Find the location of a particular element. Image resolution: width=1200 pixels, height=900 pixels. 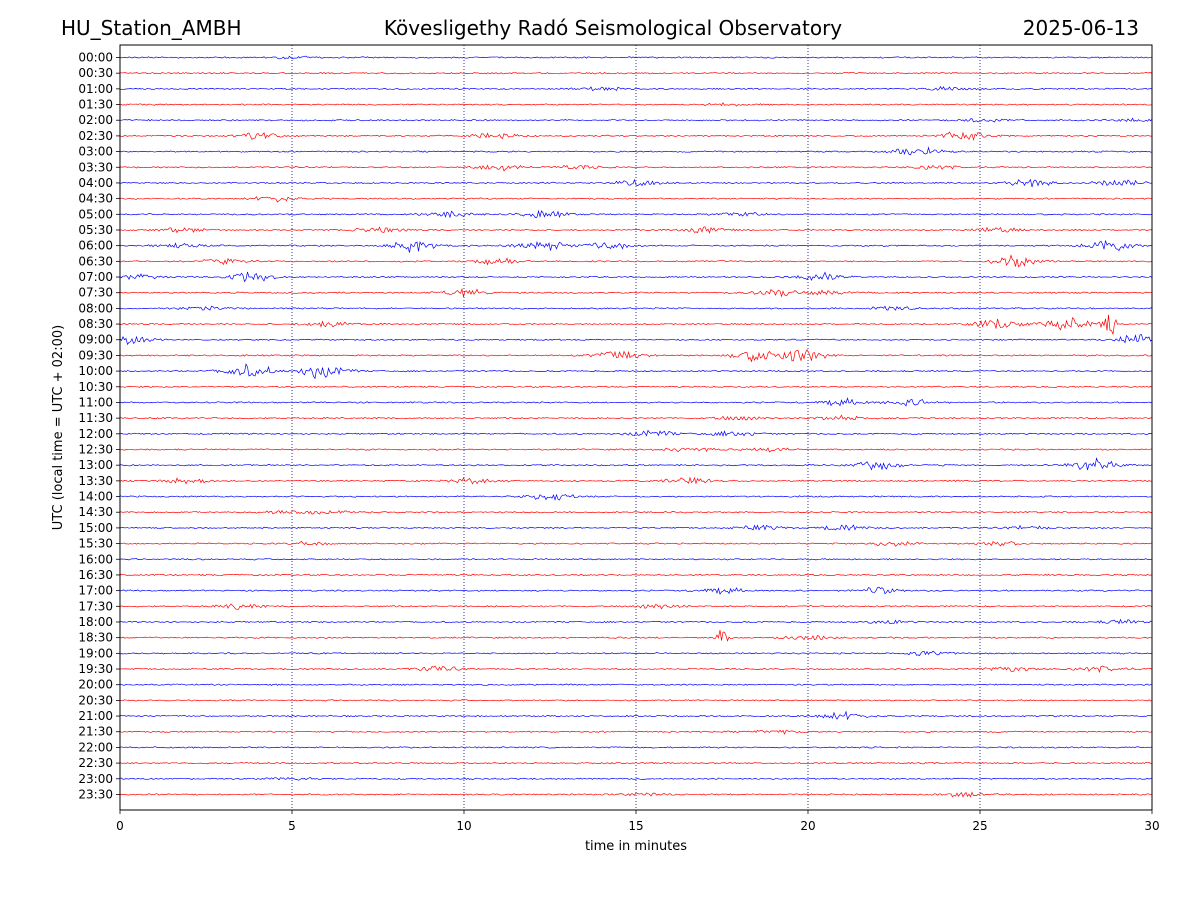

y-tick-label: 05:30 is located at coordinates (95, 230).